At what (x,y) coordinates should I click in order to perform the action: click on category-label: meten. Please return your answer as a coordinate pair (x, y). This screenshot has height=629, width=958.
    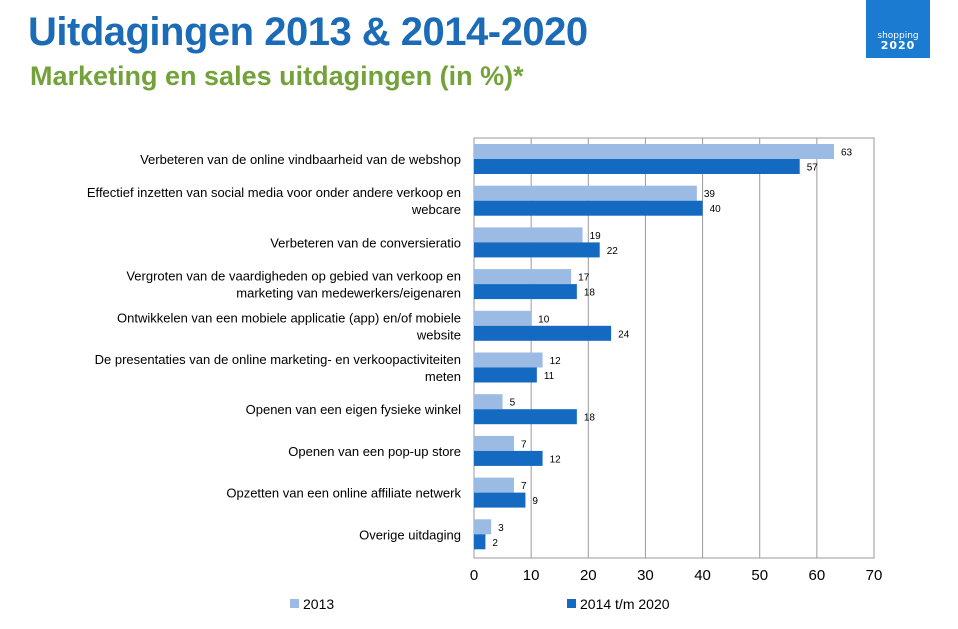
    Looking at the image, I should click on (443, 376).